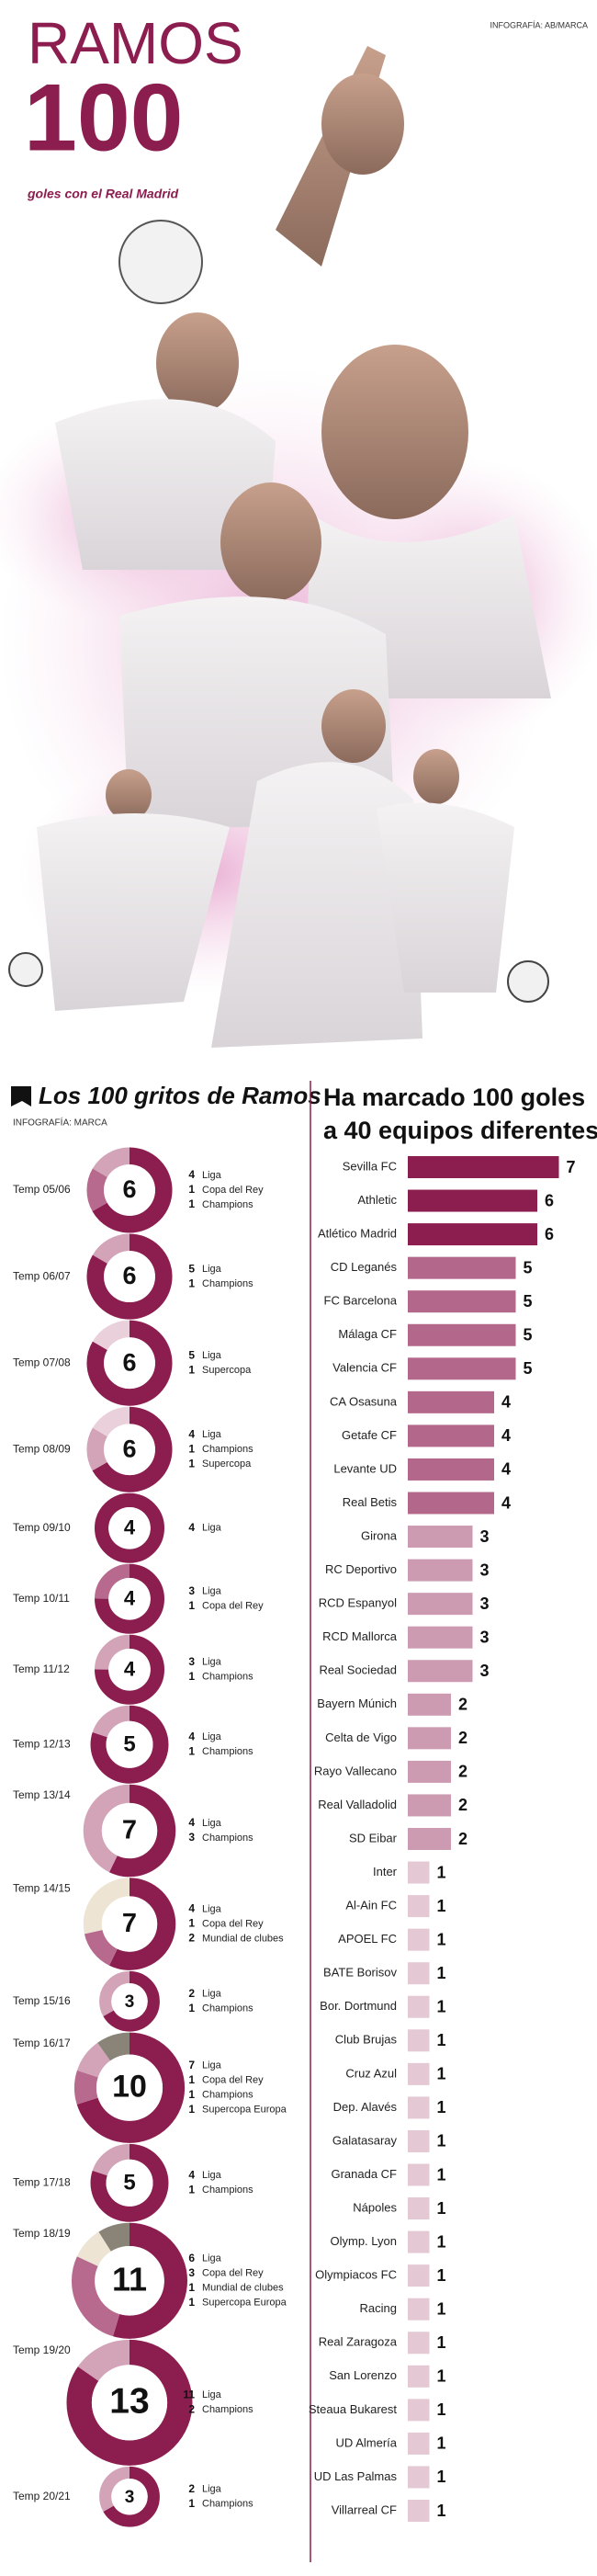 The height and width of the screenshot is (2576, 597). I want to click on bar-category: RCD Espanyol, so click(358, 1603).